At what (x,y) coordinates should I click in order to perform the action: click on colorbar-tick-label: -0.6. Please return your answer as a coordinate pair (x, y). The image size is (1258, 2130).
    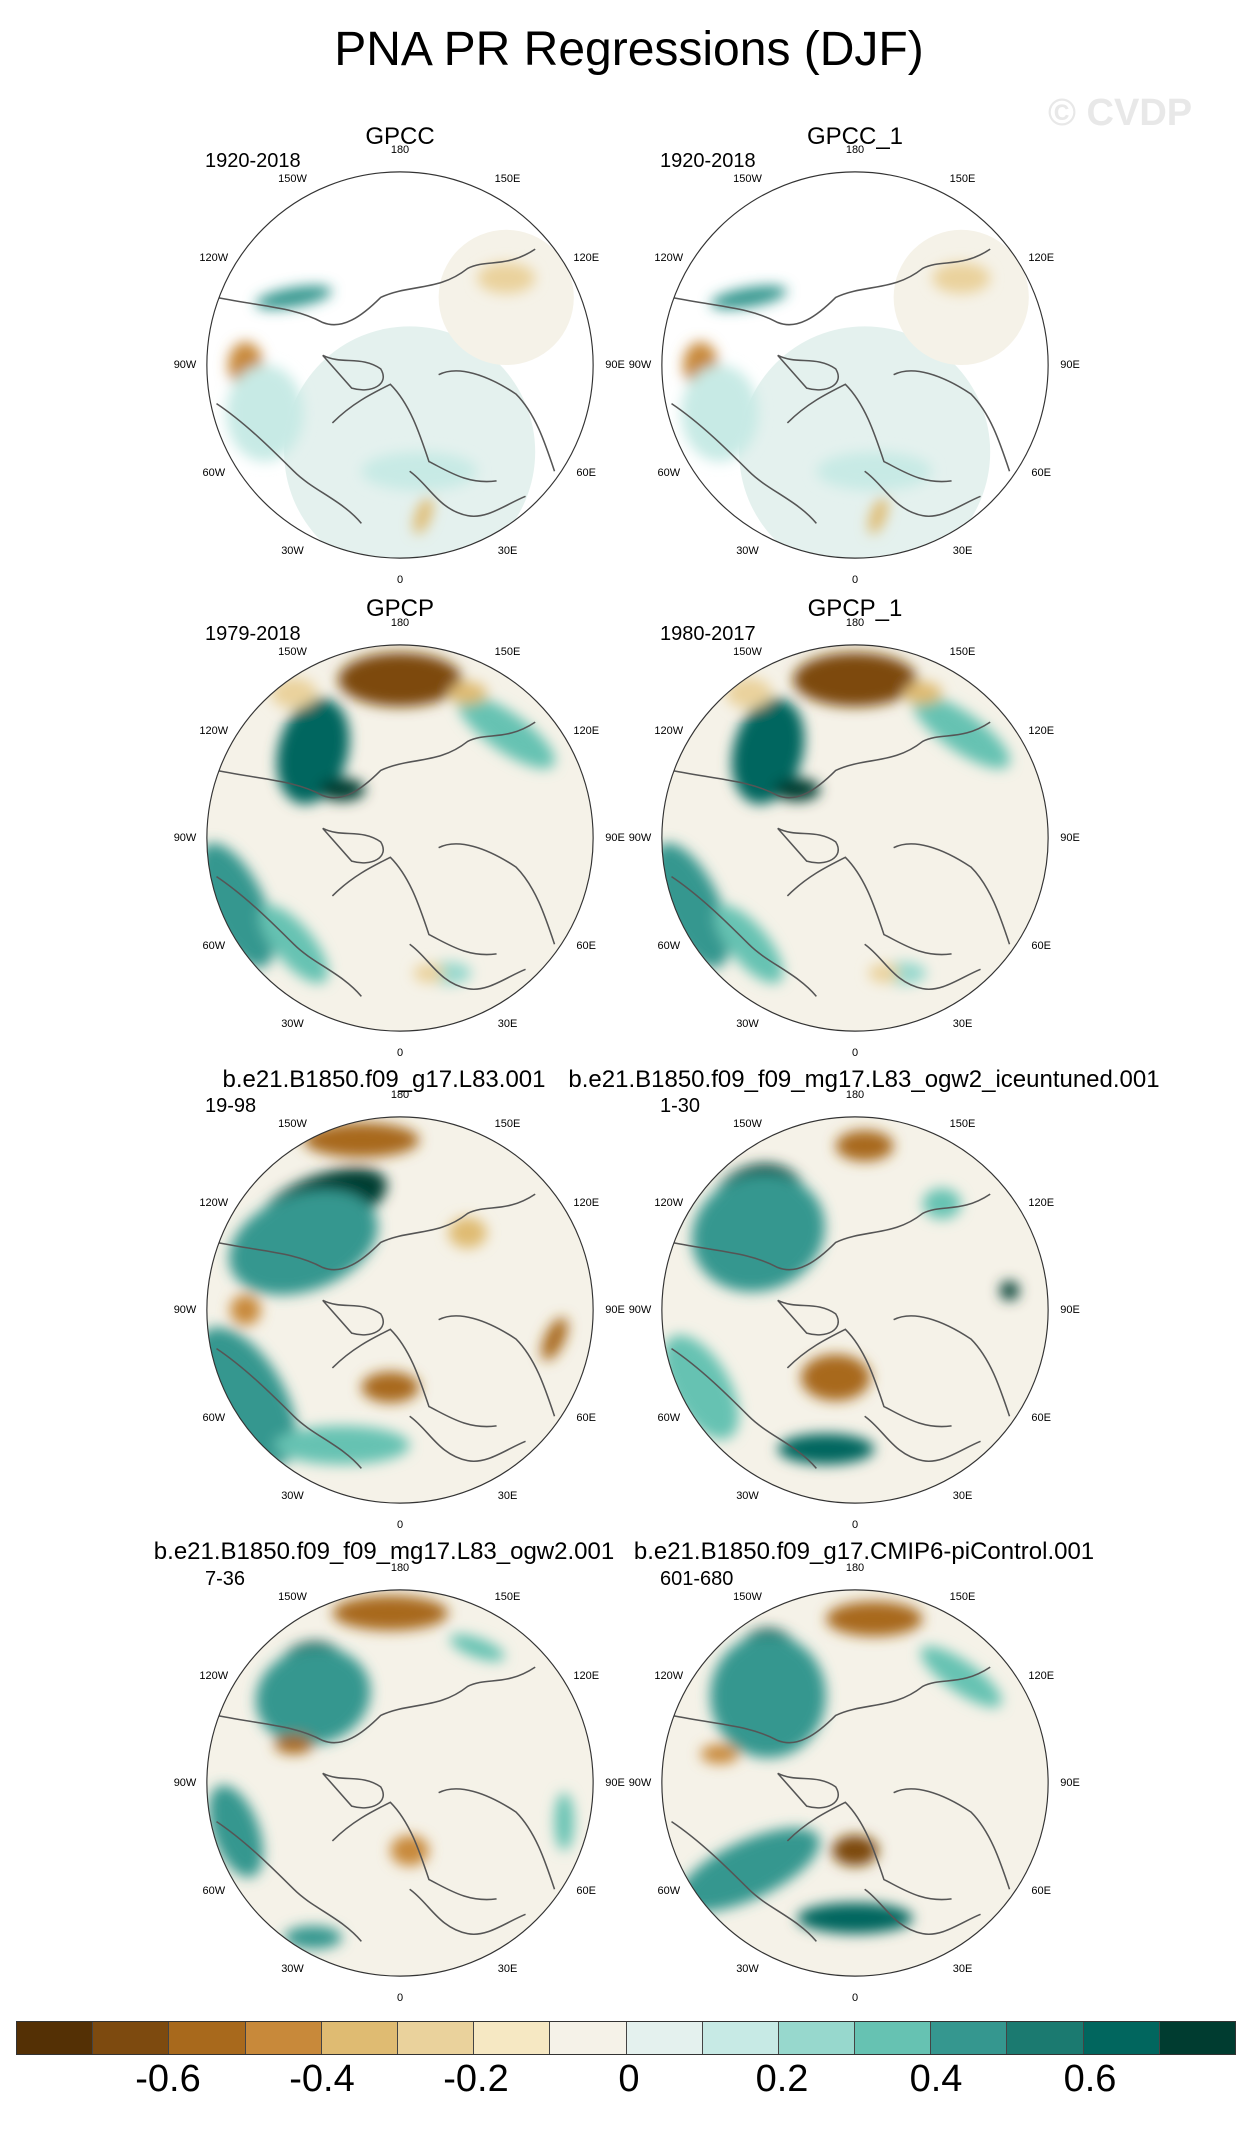
    Looking at the image, I should click on (168, 2079).